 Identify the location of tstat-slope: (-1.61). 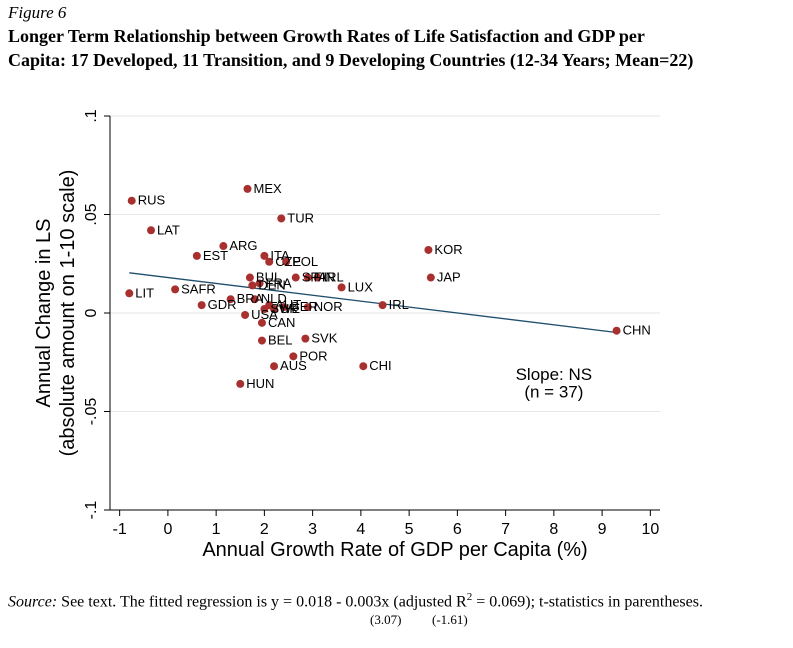
(450, 619).